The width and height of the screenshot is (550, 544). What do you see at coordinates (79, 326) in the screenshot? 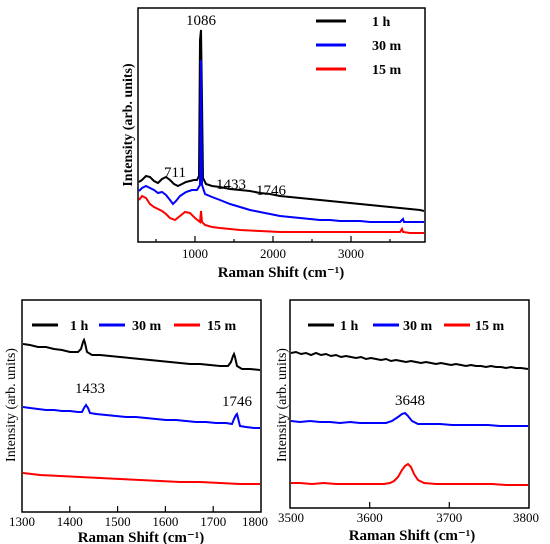
I see `legend-label-bl-1h: 1 h` at bounding box center [79, 326].